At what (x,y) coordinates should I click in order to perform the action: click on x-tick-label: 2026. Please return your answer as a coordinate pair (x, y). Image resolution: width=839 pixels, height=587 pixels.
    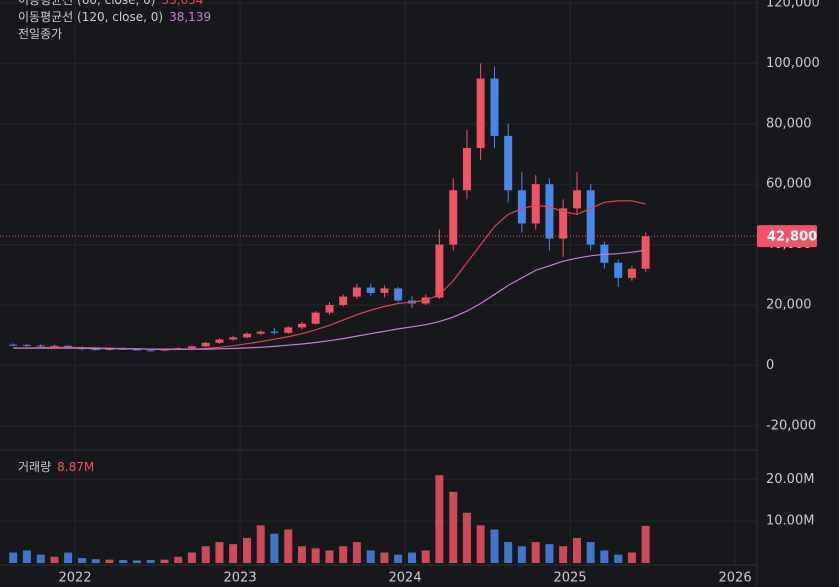
    Looking at the image, I should click on (735, 578).